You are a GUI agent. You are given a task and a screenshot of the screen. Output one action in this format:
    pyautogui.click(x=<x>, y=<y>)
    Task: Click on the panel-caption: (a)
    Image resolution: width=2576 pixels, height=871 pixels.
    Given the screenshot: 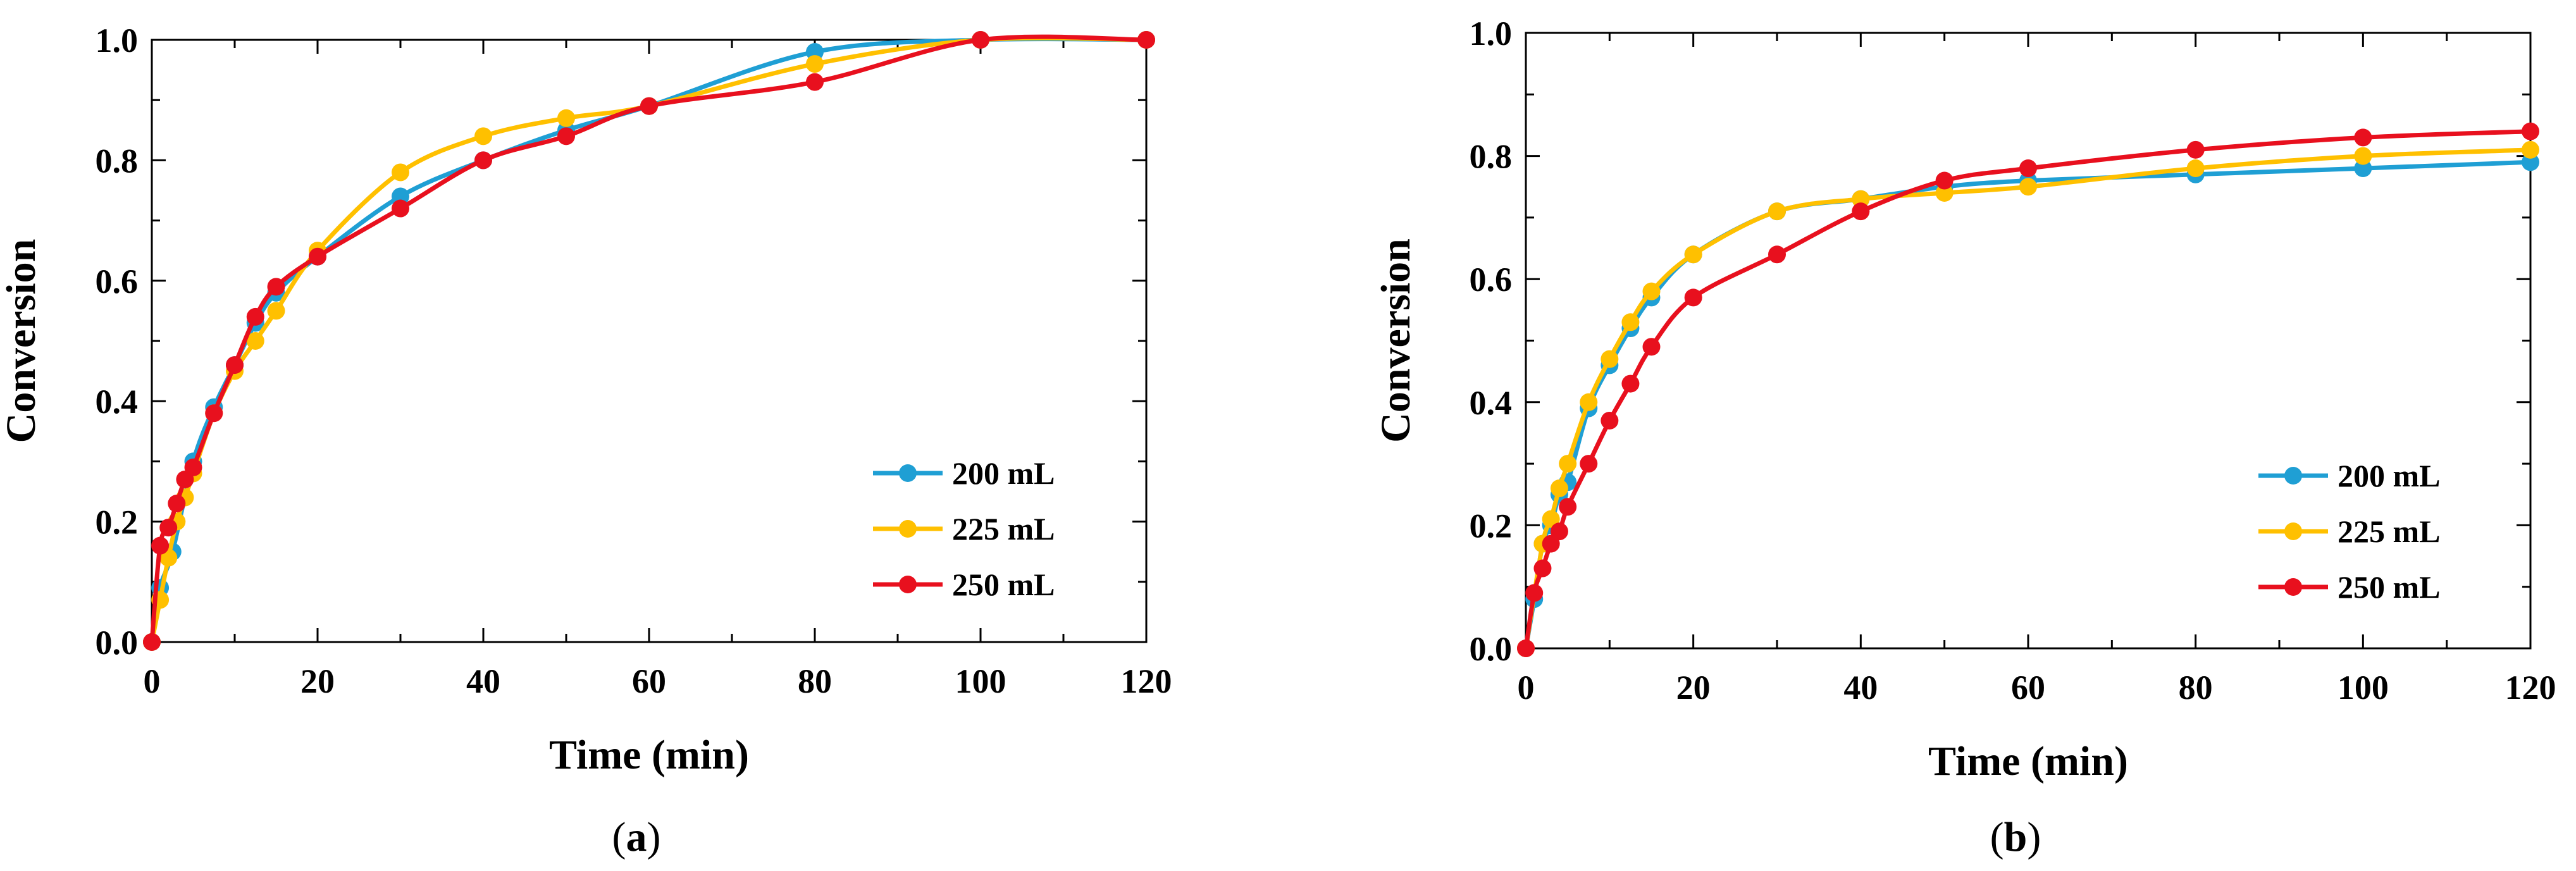 What is the action you would take?
    pyautogui.click(x=636, y=837)
    